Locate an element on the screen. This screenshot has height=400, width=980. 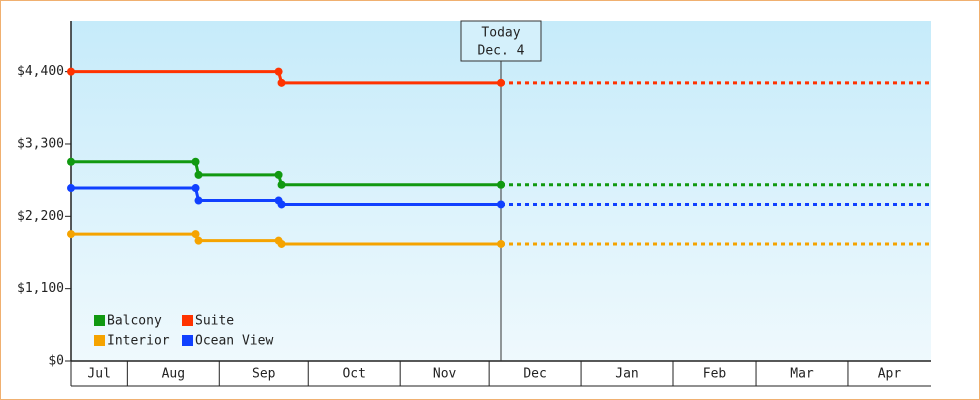
x-tick-label: Apr is located at coordinates (890, 374).